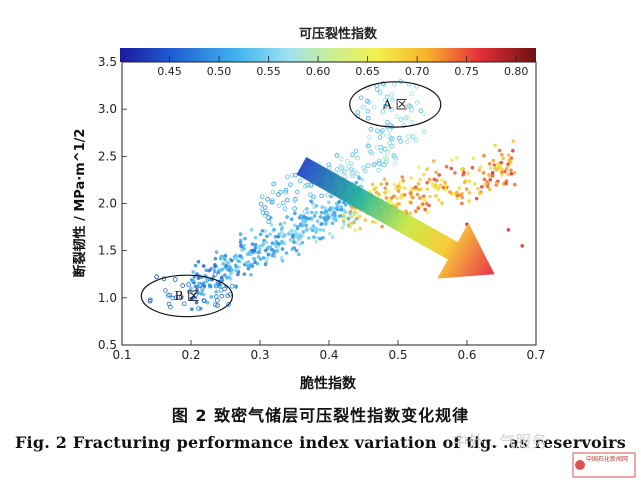 This screenshot has height=480, width=641. What do you see at coordinates (516, 71) in the screenshot?
I see `colorbar-tick-label: 0.80` at bounding box center [516, 71].